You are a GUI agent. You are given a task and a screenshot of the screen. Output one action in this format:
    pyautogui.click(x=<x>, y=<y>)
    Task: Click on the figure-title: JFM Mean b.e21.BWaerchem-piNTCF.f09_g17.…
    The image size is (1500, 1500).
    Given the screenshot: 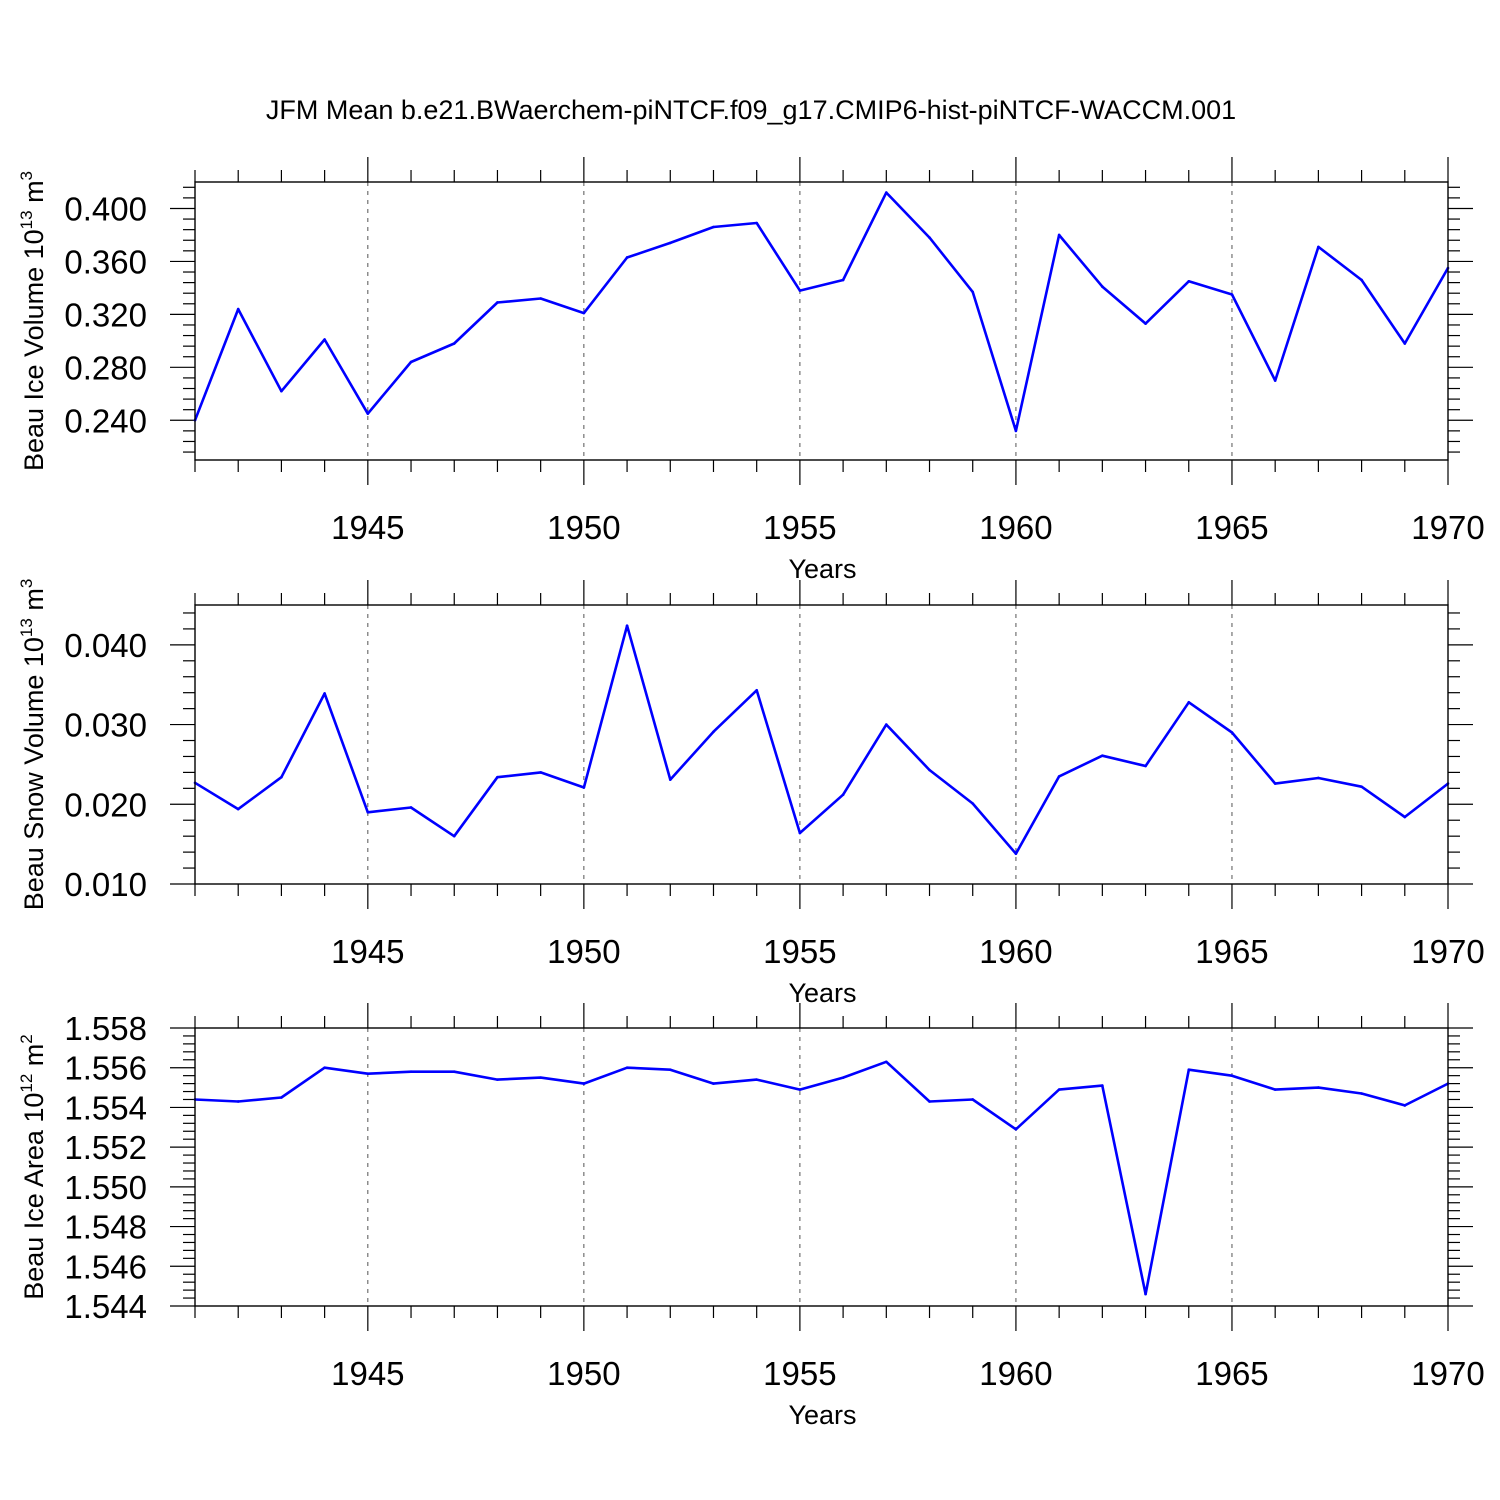 What is the action you would take?
    pyautogui.click(x=751, y=110)
    